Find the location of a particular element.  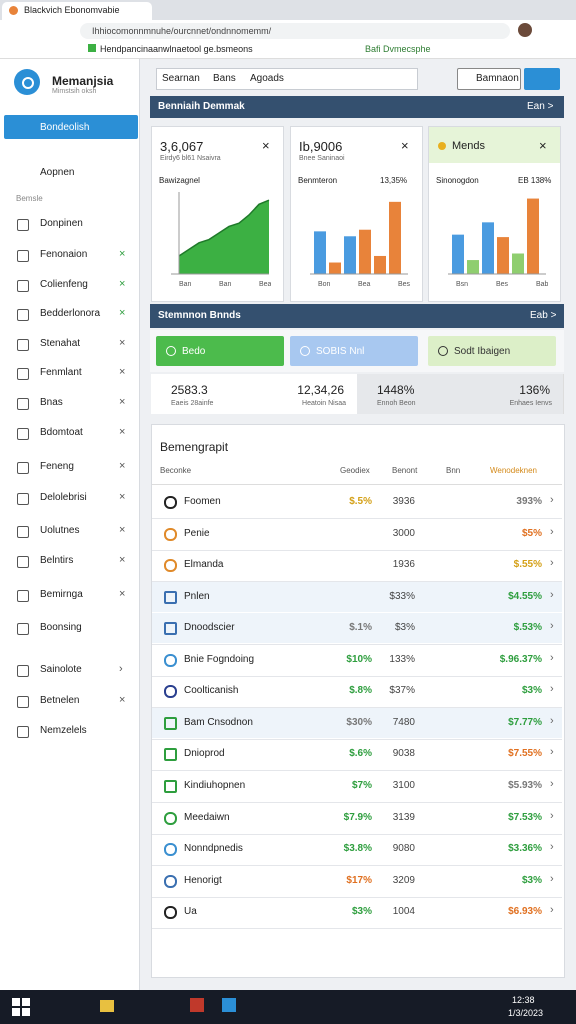

card-metric: EB 138% is located at coordinates (535, 180).